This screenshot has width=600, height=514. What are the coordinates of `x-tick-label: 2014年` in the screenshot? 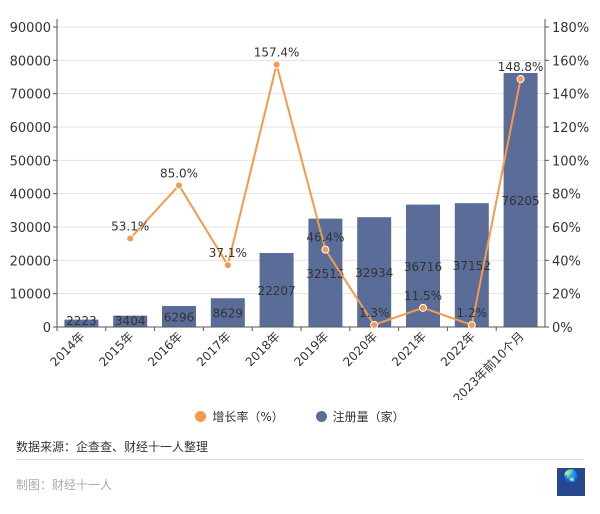 It's located at (68, 349).